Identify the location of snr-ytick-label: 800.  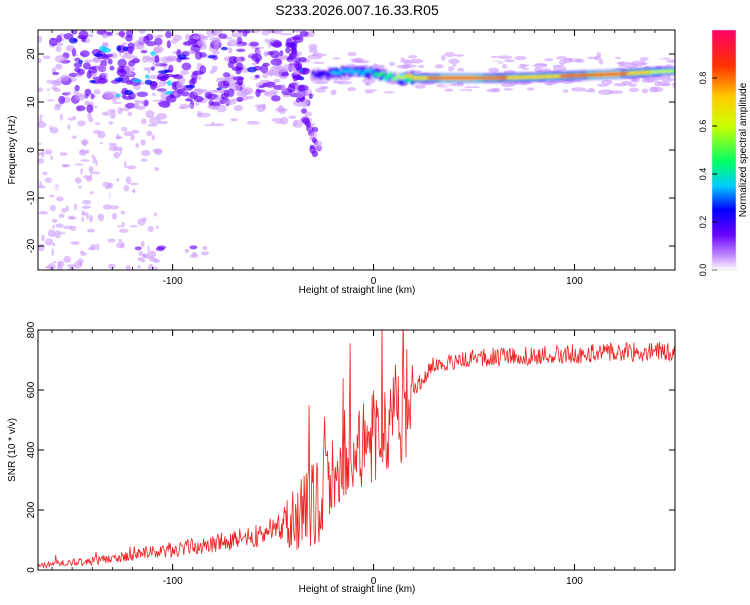
(31, 329).